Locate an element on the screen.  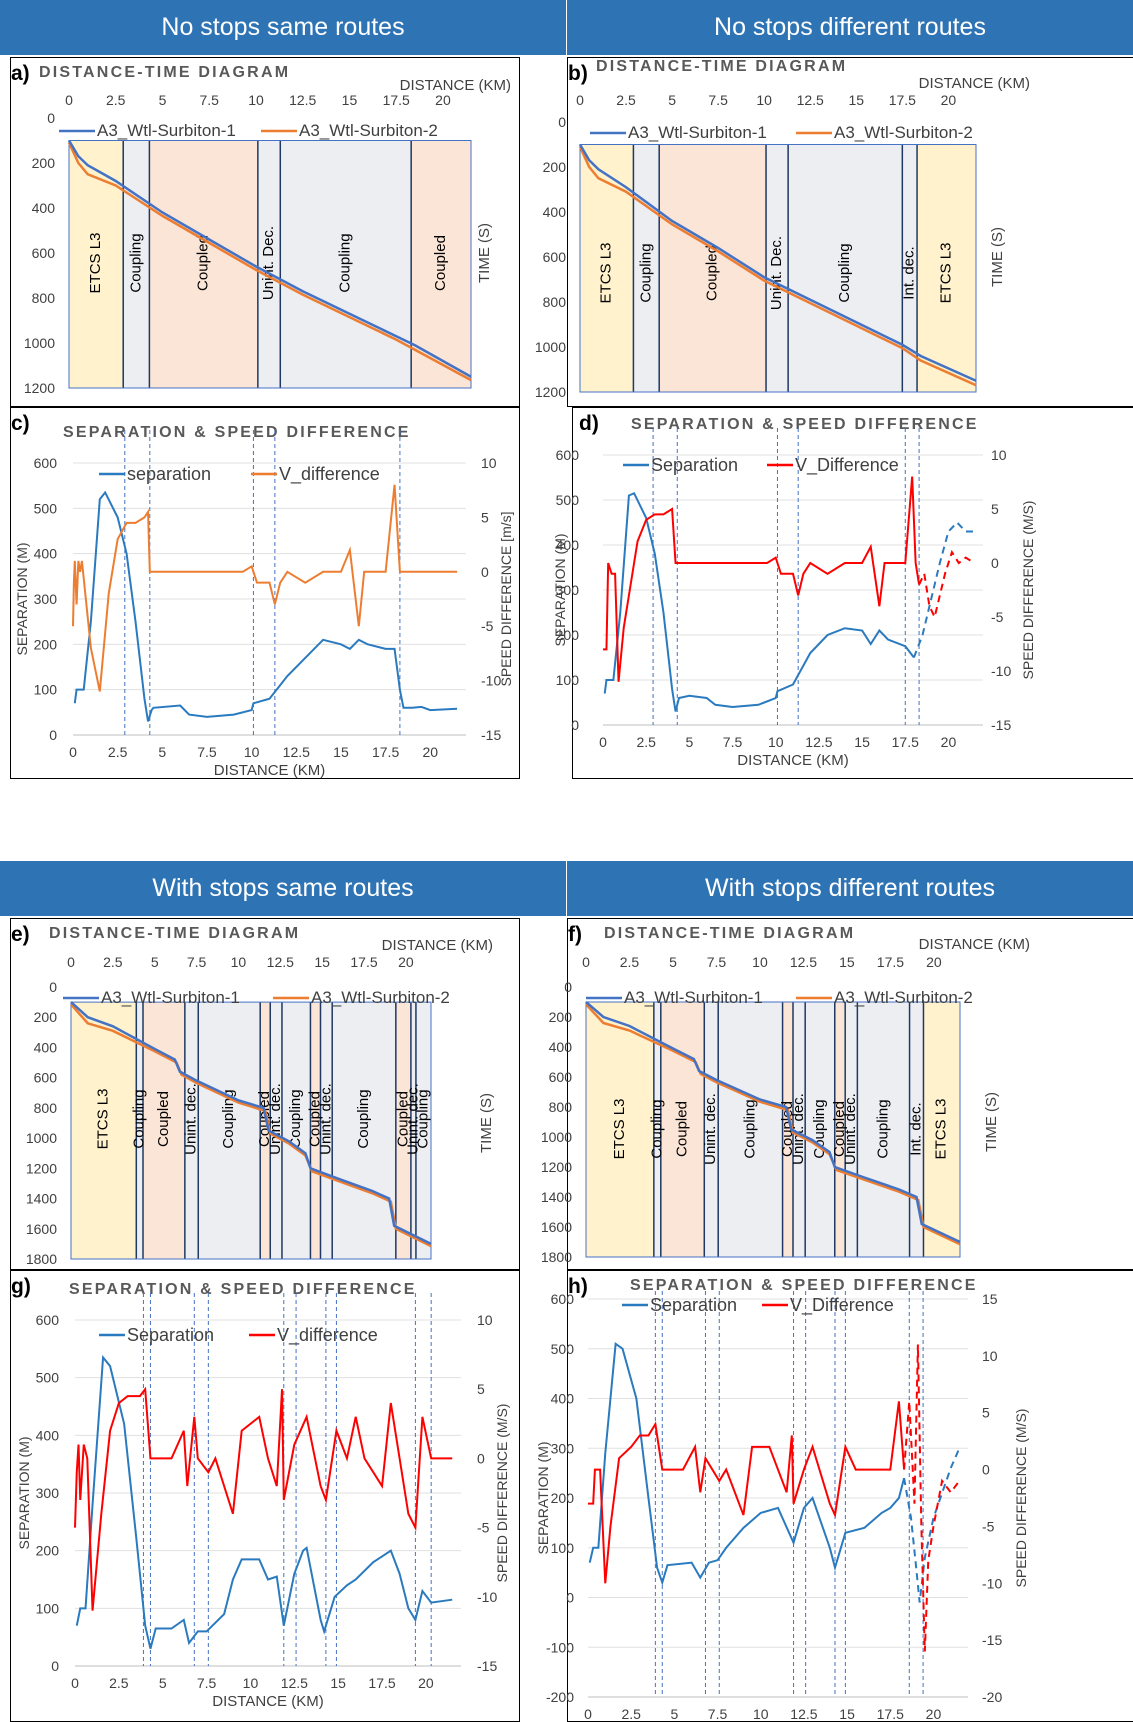
panel-label-g: g) is located at coordinates (21, 1286).